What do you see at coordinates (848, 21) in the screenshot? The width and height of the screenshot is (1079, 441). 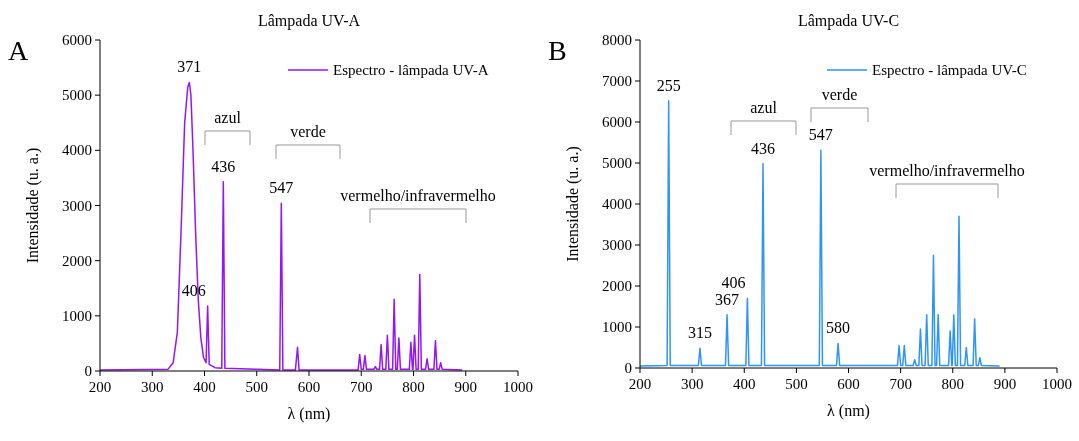 I see `chart-title: Lâmpada UV-C` at bounding box center [848, 21].